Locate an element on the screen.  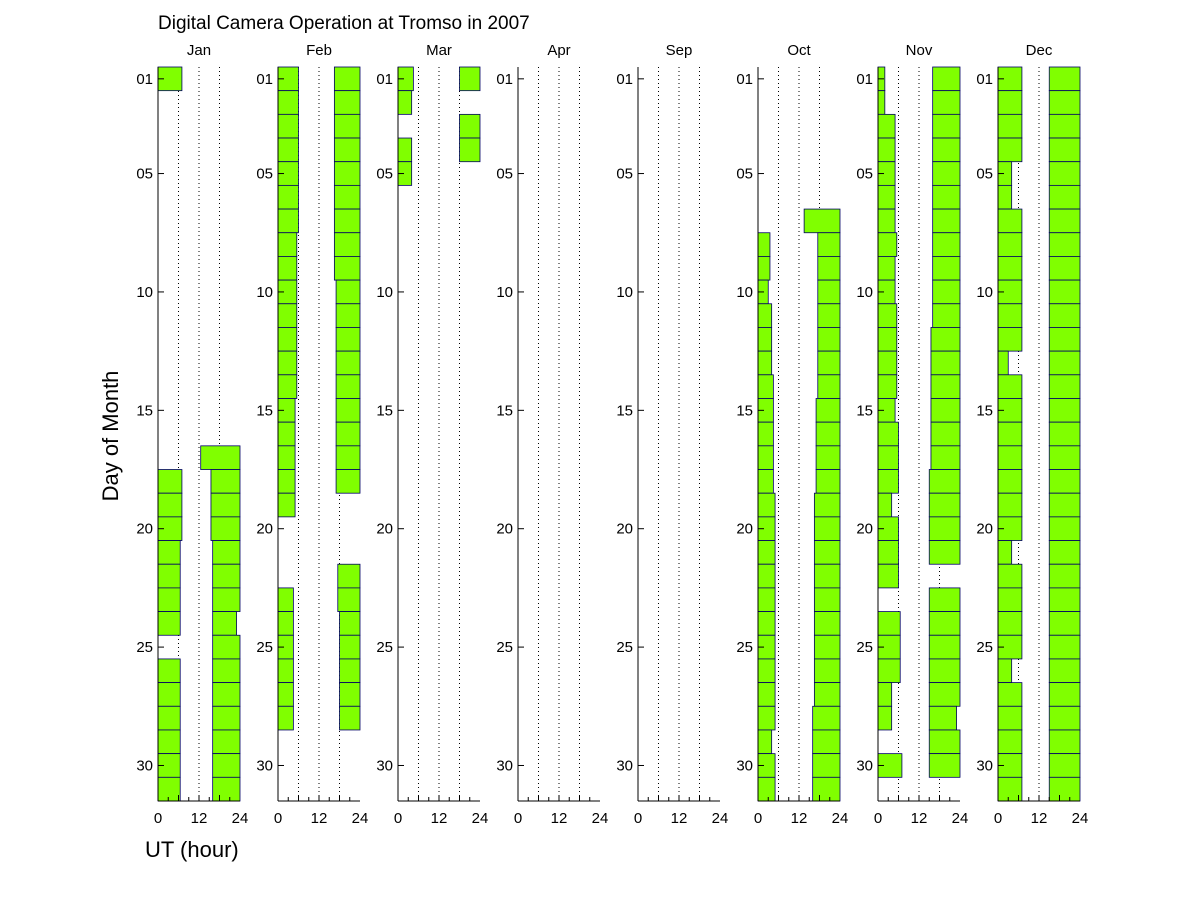
x-axis-label: UT (hour) is located at coordinates (192, 849).